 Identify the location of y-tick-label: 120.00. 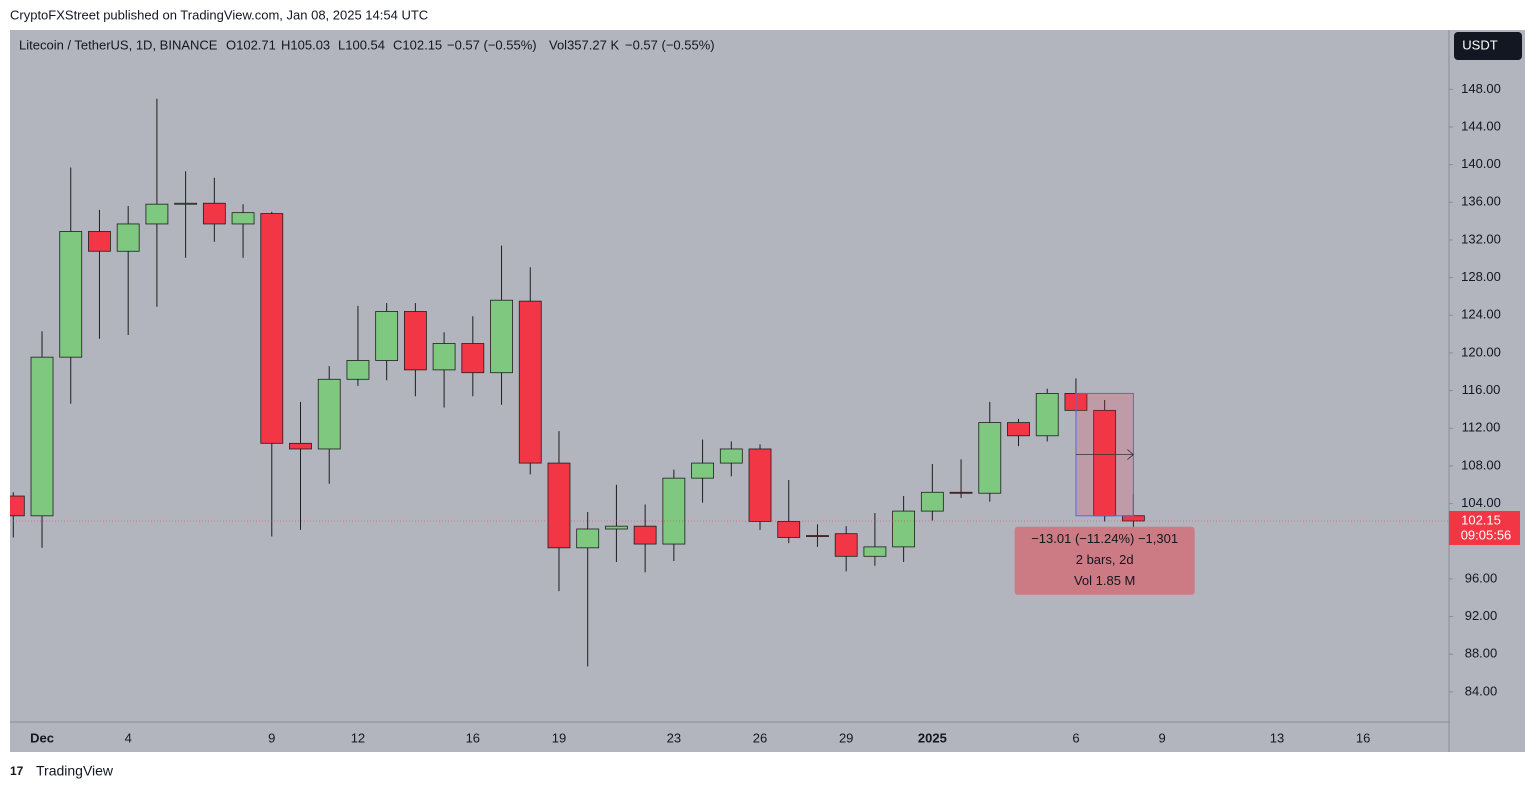
(1481, 351).